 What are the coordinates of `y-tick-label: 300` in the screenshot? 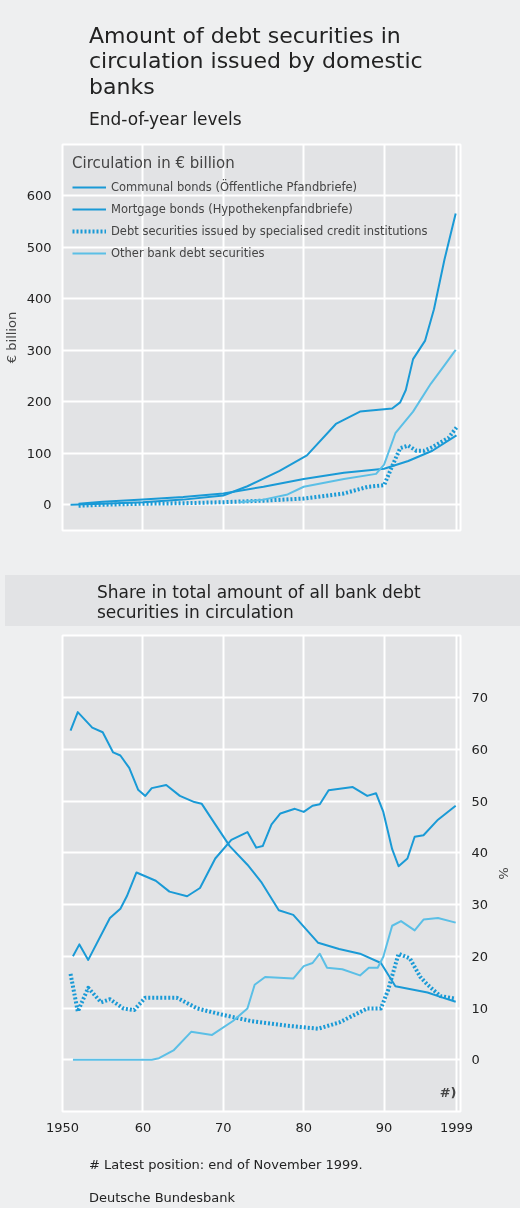 It's located at (39, 351).